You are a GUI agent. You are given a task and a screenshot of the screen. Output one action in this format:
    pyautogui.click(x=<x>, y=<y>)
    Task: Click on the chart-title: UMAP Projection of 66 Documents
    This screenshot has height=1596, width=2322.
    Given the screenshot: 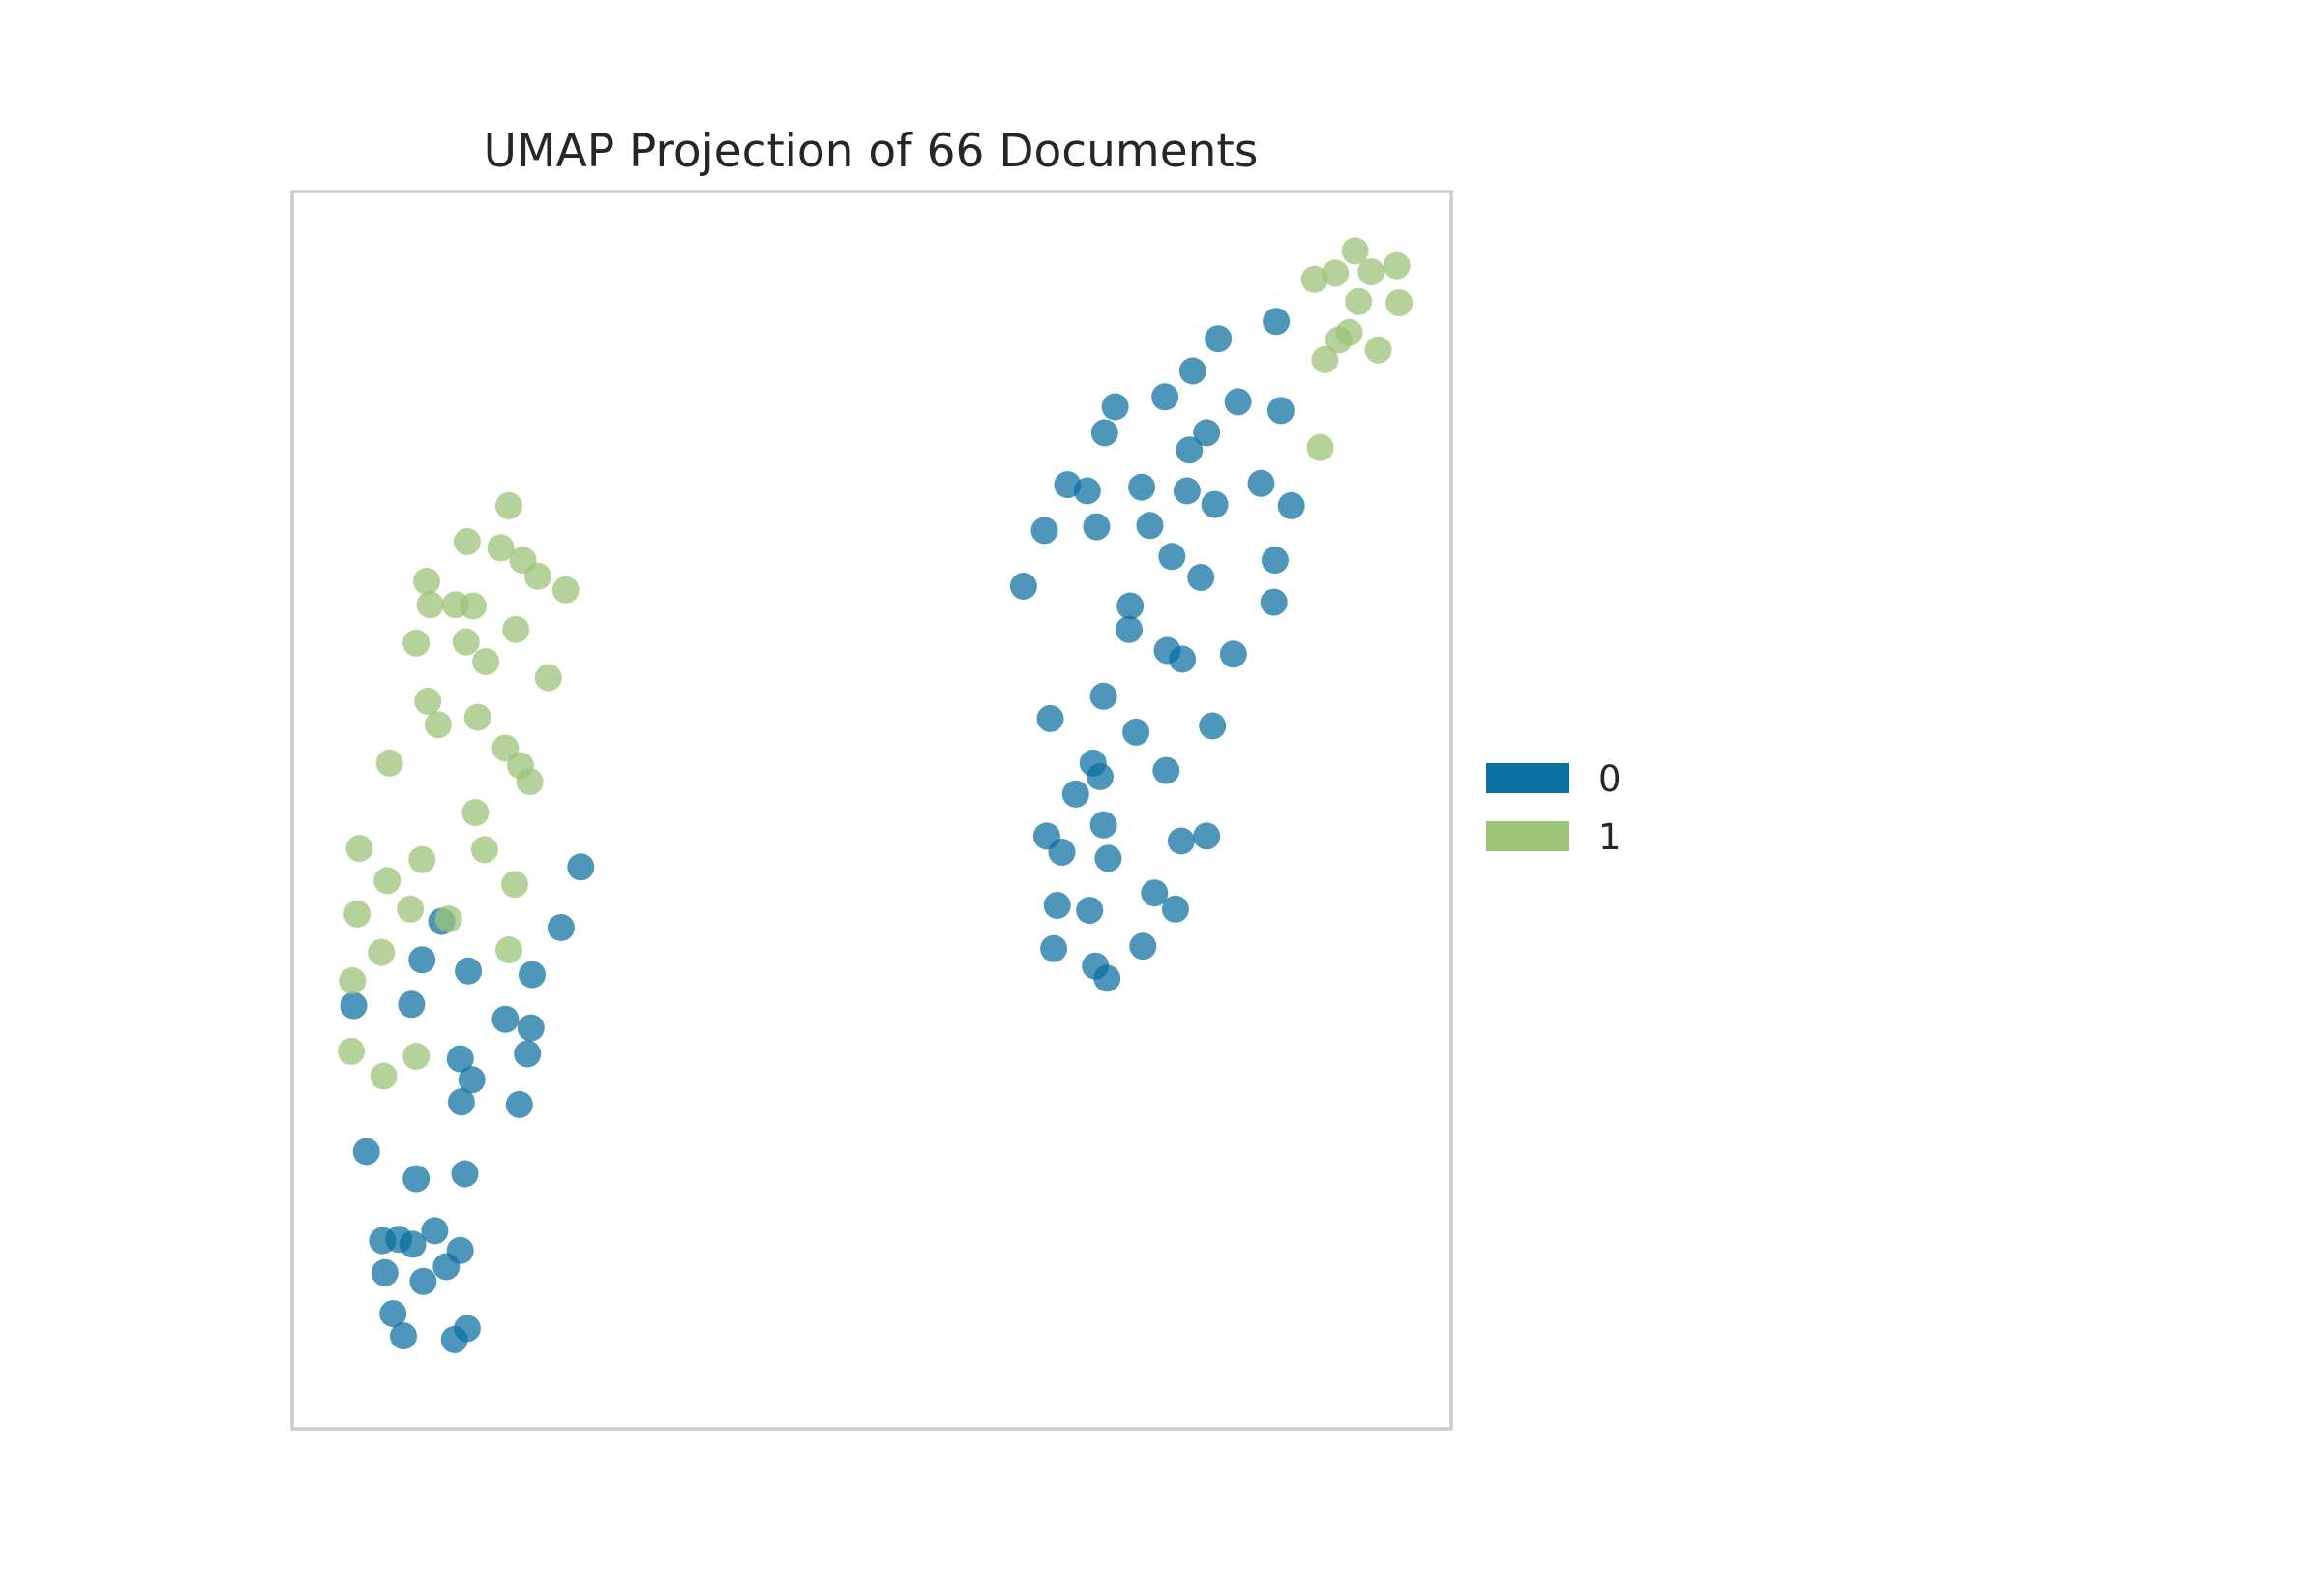 What is the action you would take?
    pyautogui.click(x=871, y=151)
    